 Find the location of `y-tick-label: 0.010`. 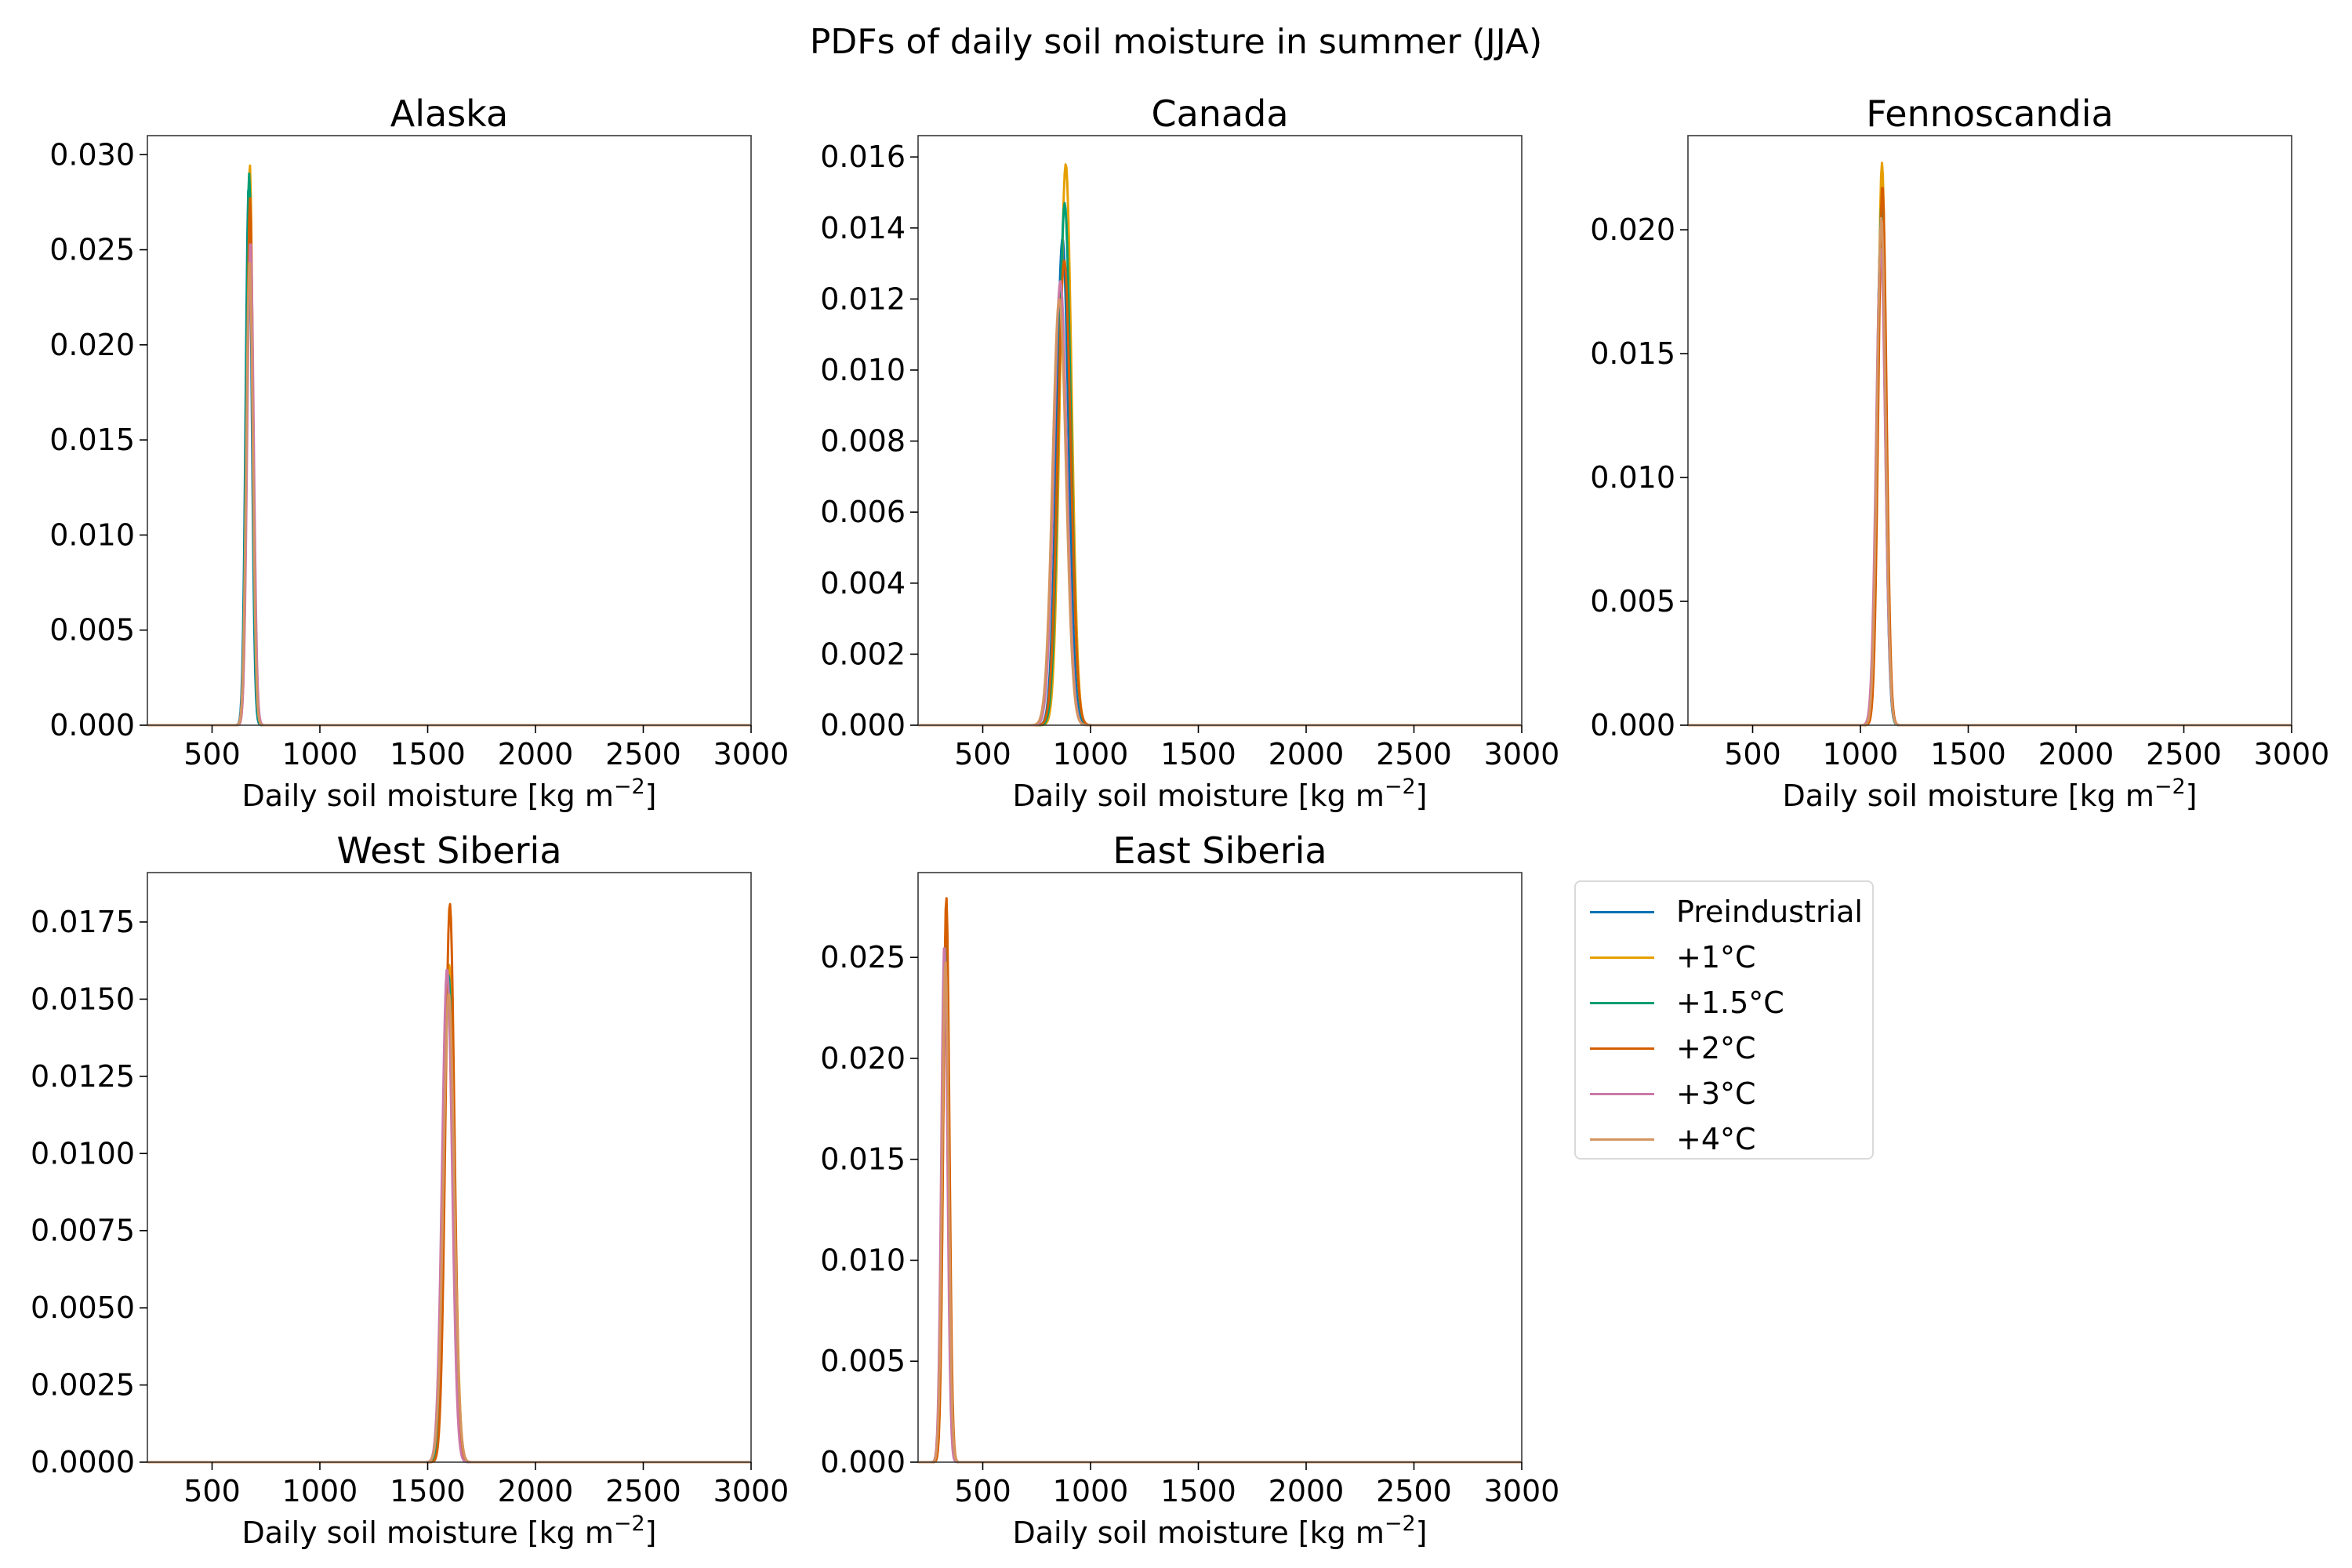

y-tick-label: 0.010 is located at coordinates (1632, 477).